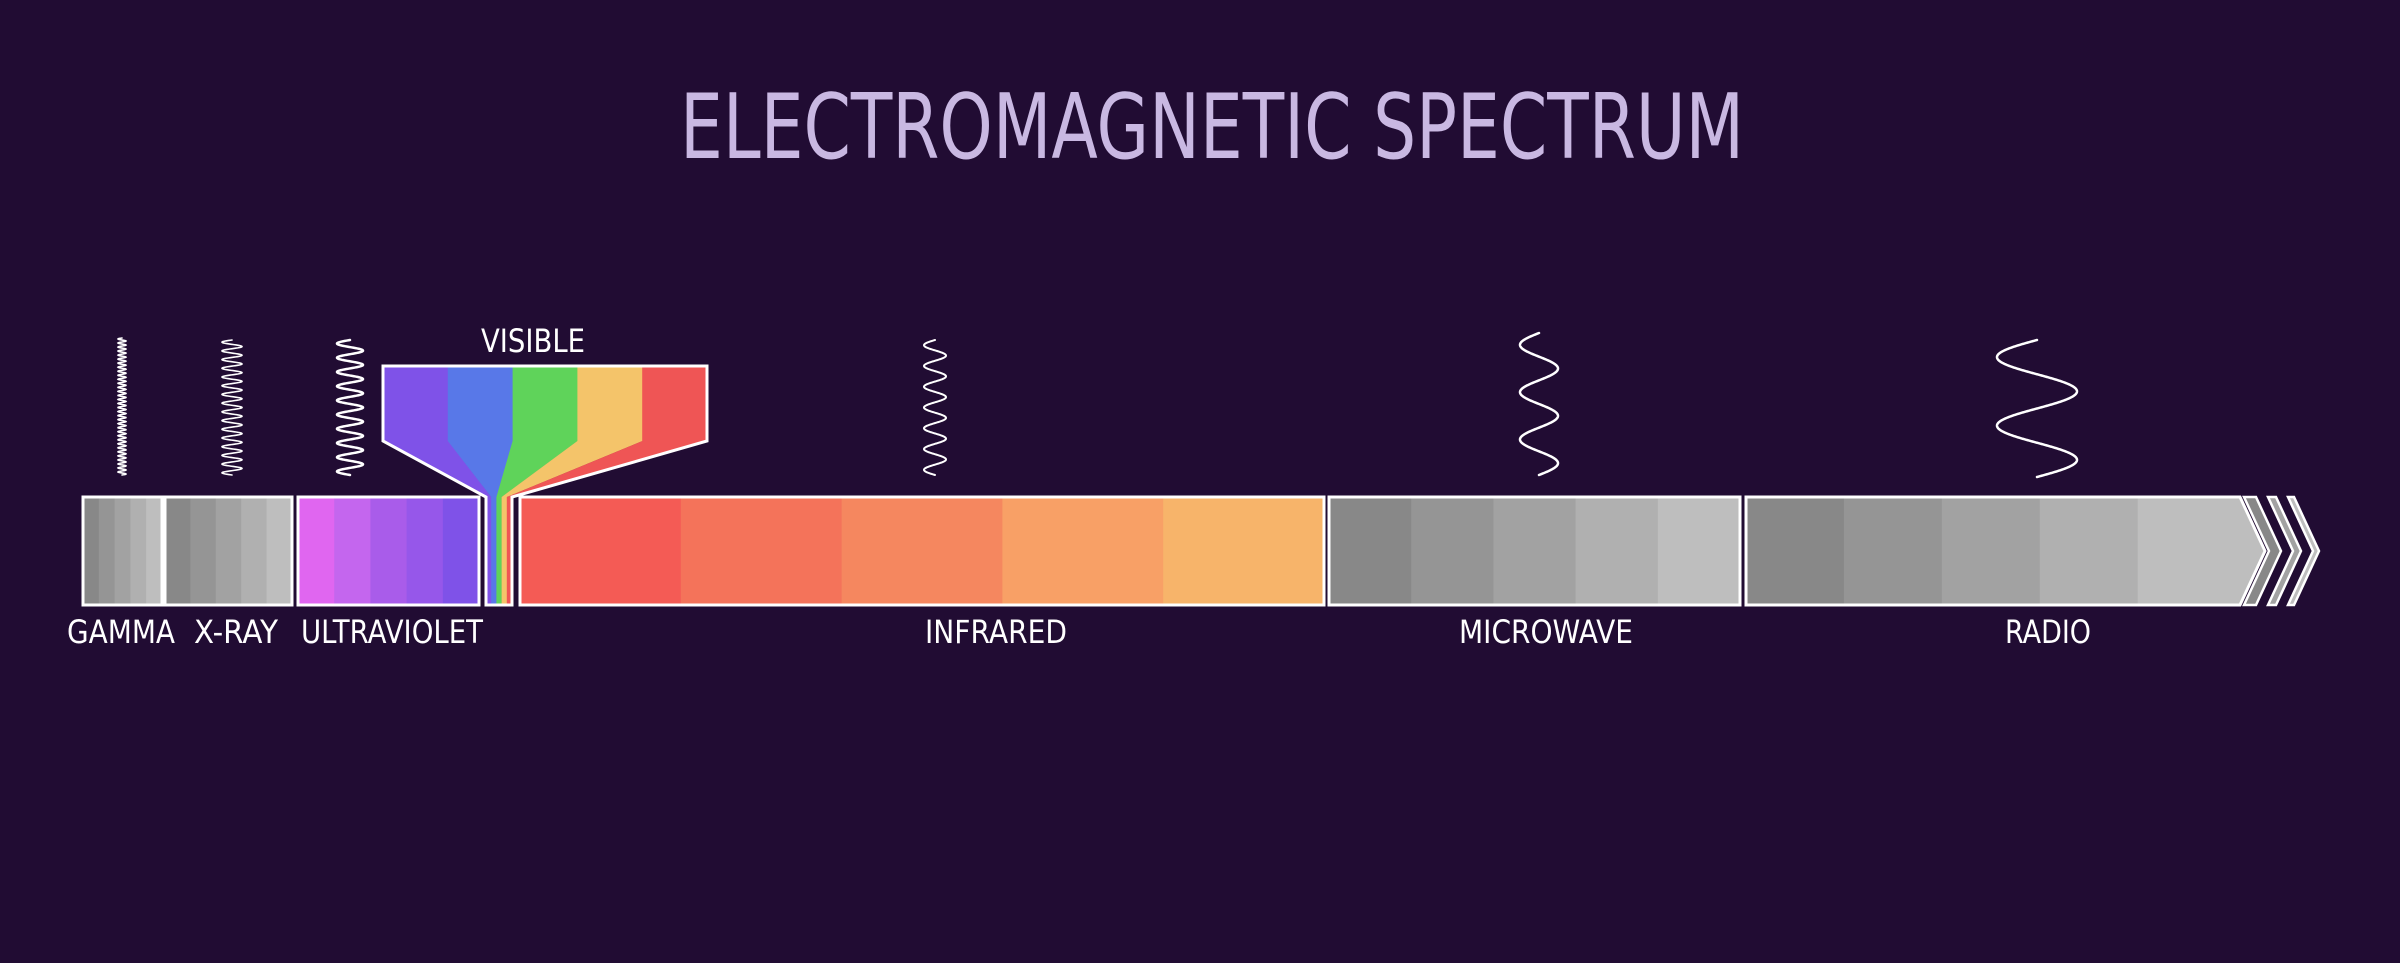 The height and width of the screenshot is (963, 2400). Describe the element at coordinates (1546, 632) in the screenshot. I see `band-label-microwave: MICROWAVE` at that location.